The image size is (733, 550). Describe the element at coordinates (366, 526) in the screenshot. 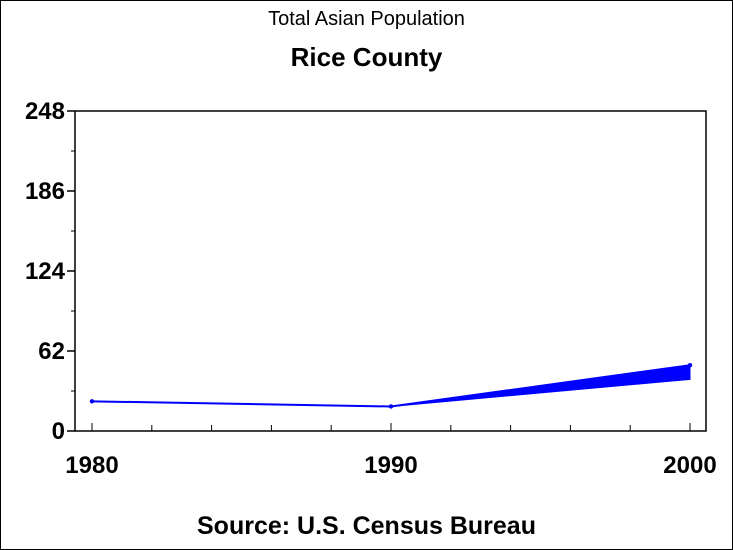

I see `source-footnote: Source: U.S. Census Bureau` at that location.